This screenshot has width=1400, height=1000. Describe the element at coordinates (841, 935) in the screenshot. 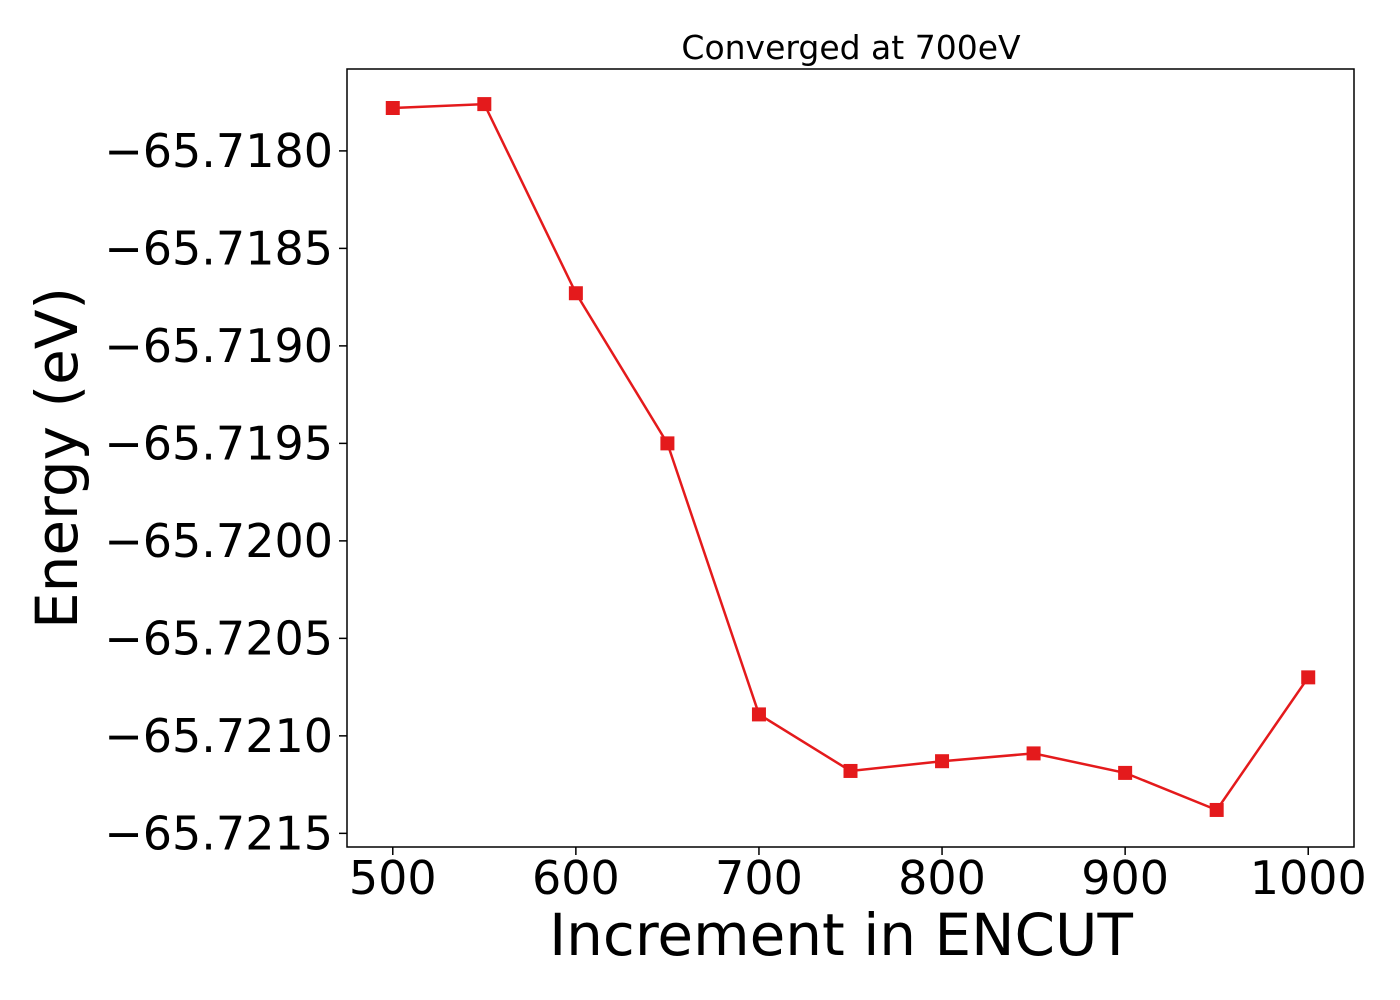

I see `x-axis-label: Increment in ENCUT` at that location.